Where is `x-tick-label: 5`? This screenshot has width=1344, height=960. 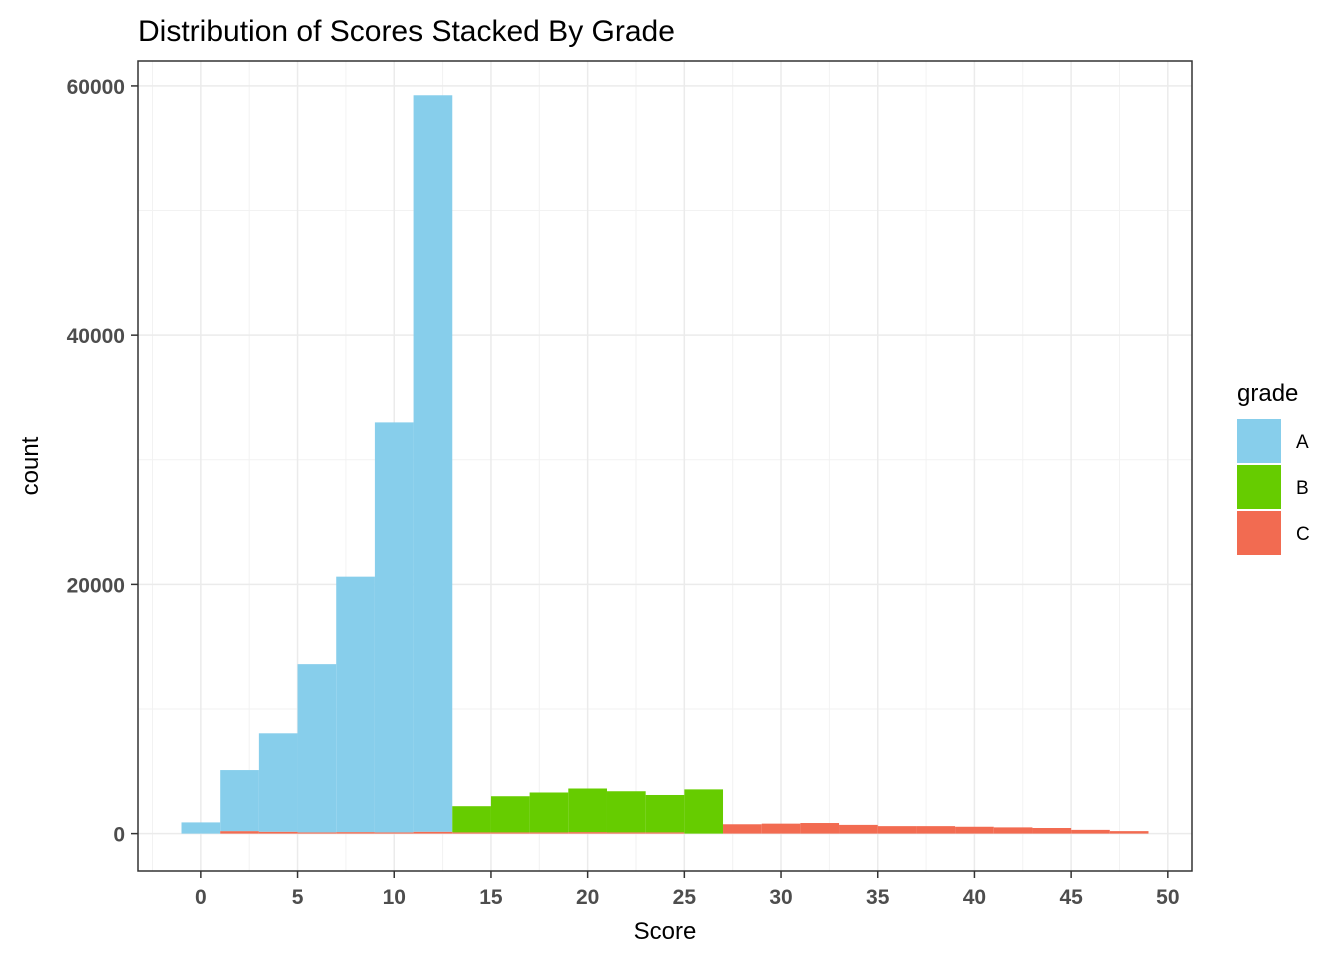 x-tick-label: 5 is located at coordinates (298, 897).